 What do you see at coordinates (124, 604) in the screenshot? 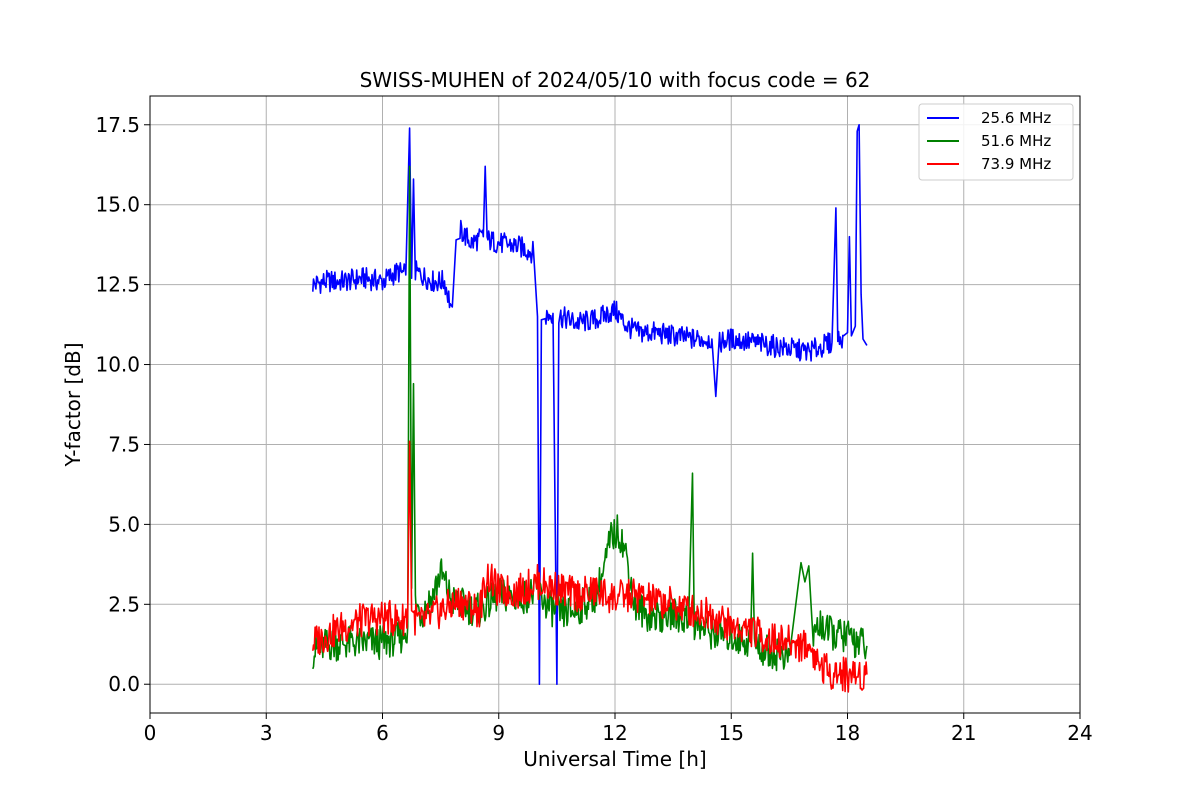
I see `y-tick-label: 2.5` at bounding box center [124, 604].